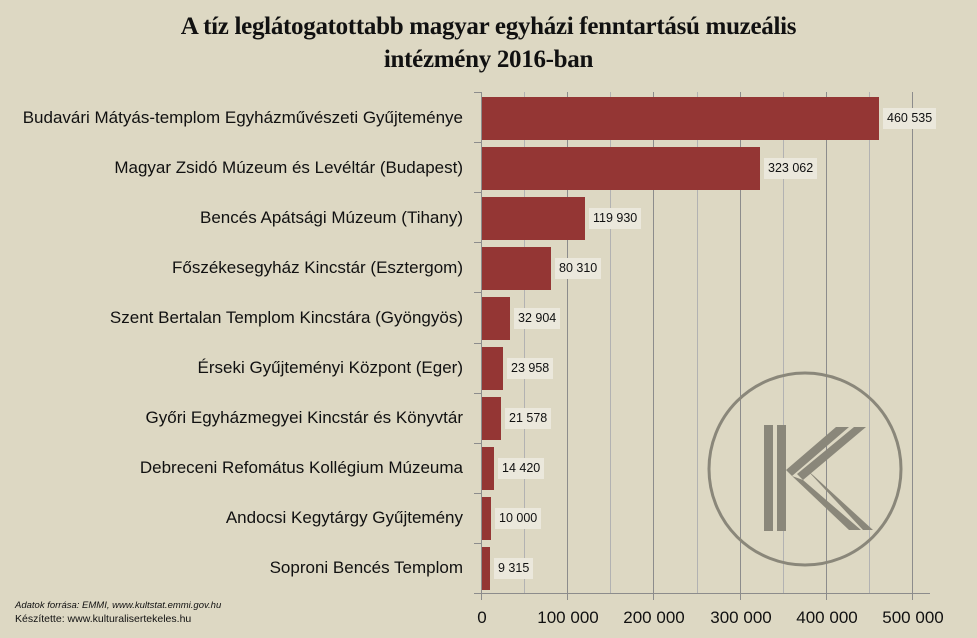 The width and height of the screenshot is (977, 638). What do you see at coordinates (317, 267) in the screenshot?
I see `category-label: Főszékesegyház Kincstár (Esztergom)` at bounding box center [317, 267].